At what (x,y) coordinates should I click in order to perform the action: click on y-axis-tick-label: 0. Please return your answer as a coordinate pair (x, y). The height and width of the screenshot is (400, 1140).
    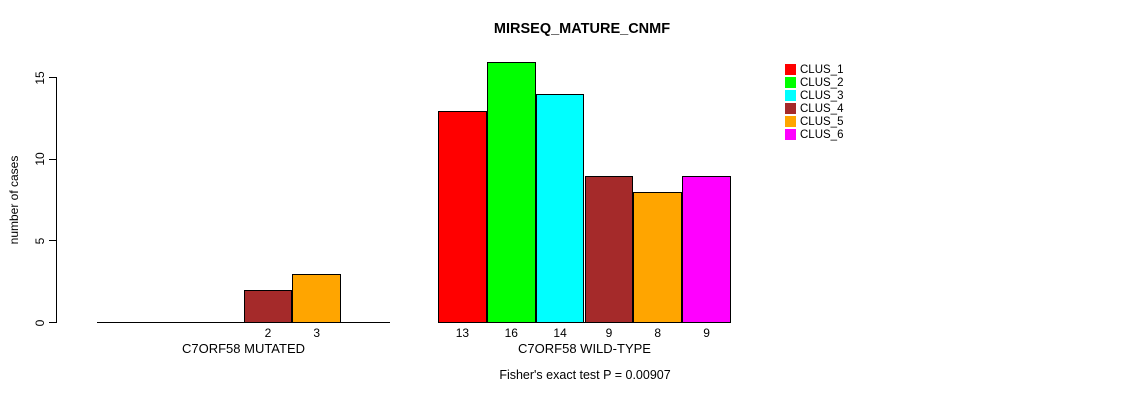
    Looking at the image, I should click on (40, 322).